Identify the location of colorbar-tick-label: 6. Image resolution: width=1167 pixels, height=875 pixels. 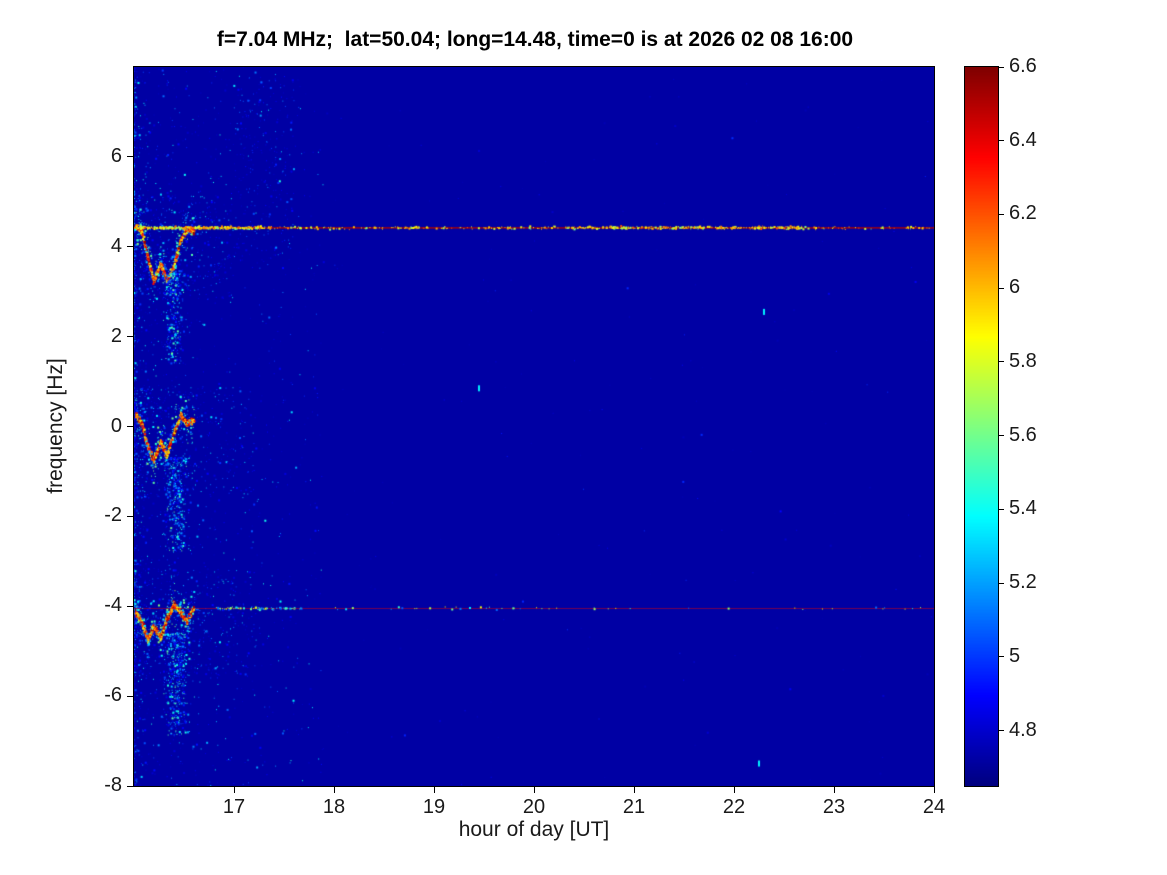
(1015, 287).